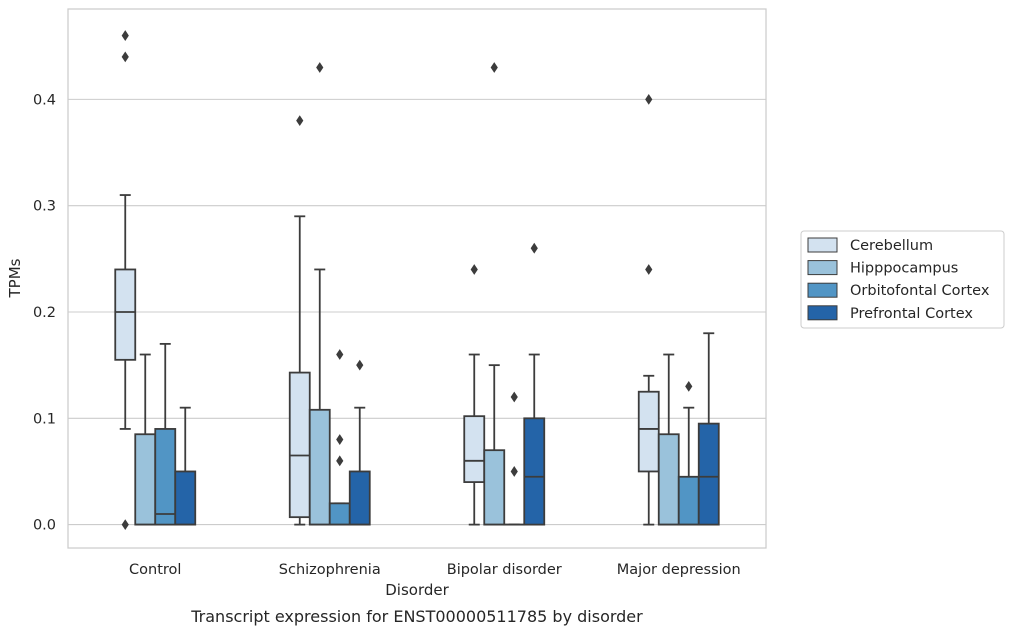 The width and height of the screenshot is (1014, 634). Describe the element at coordinates (330, 570) in the screenshot. I see `x-tick-label: Schizophrenia` at that location.